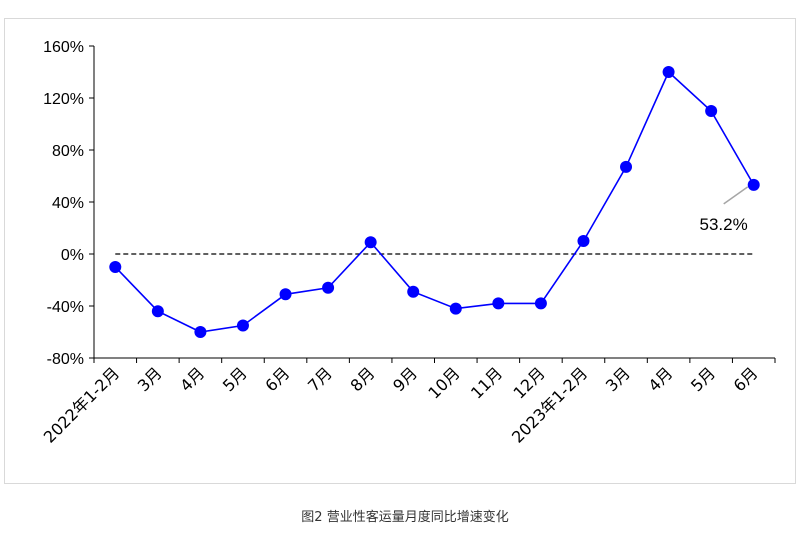 Image resolution: width=810 pixels, height=540 pixels. What do you see at coordinates (443, 382) in the screenshot?
I see `x-category-label: 10月` at bounding box center [443, 382].